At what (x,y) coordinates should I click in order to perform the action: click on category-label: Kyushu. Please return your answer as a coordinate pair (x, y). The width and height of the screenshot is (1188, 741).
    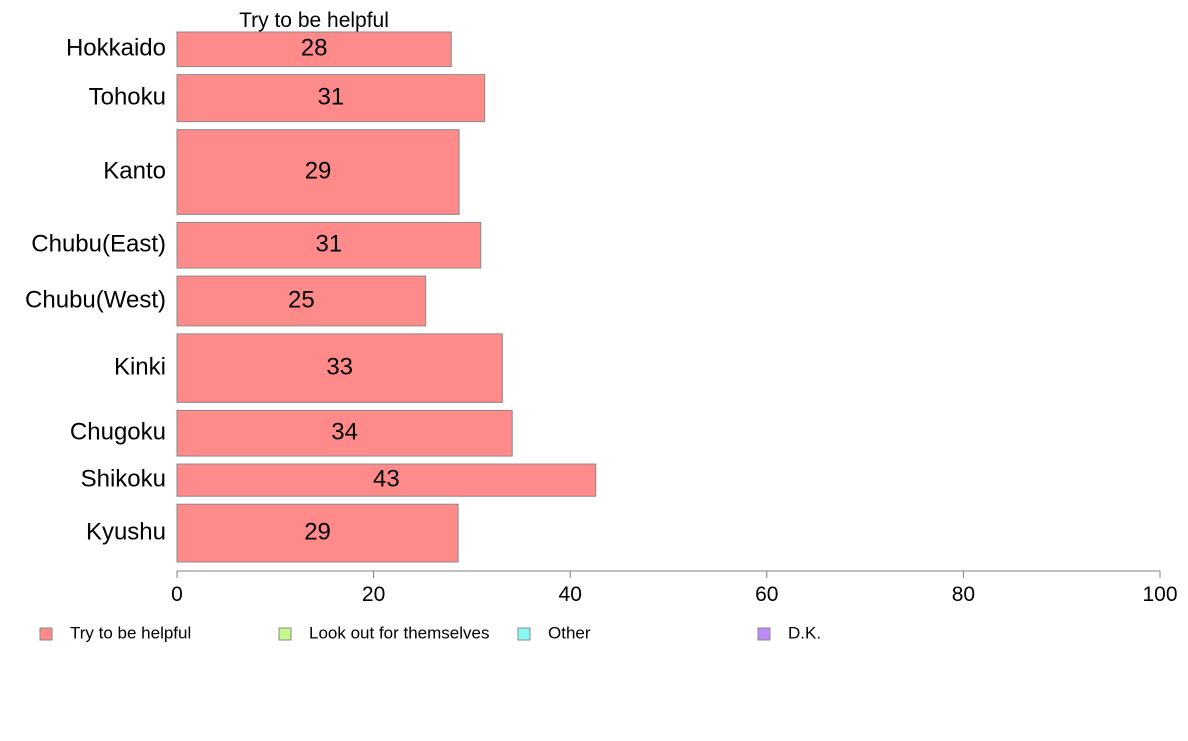
    Looking at the image, I should click on (126, 531).